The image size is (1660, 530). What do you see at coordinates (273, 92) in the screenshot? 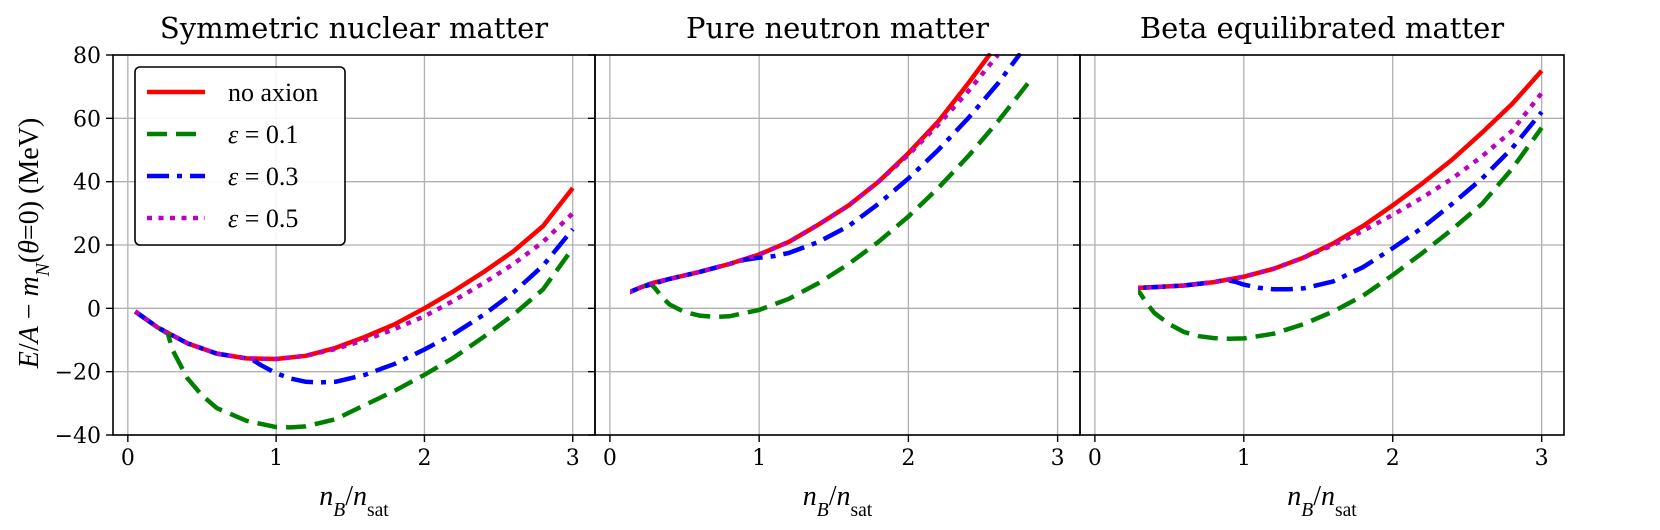
I see `legend-label: no axion` at bounding box center [273, 92].